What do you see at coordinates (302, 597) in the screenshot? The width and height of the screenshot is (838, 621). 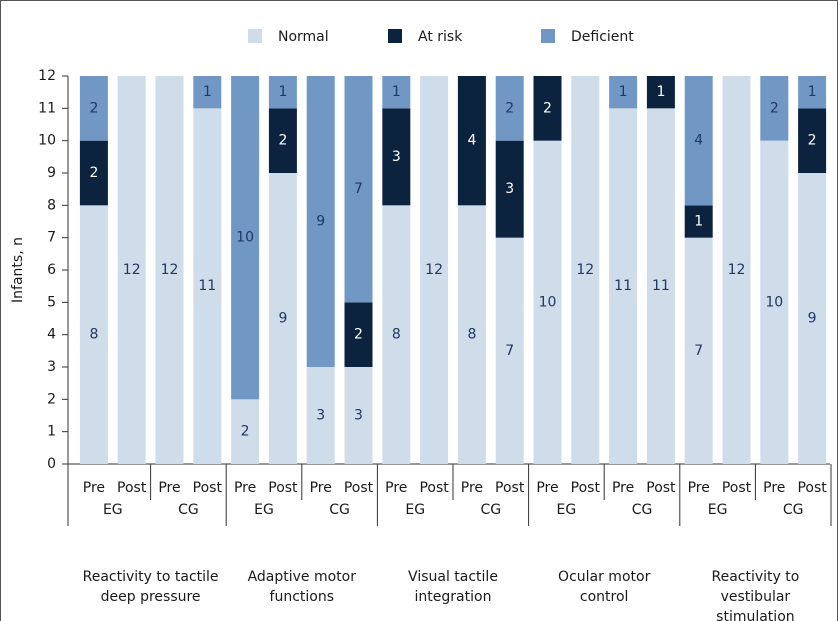 I see `group-label: functions` at bounding box center [302, 597].